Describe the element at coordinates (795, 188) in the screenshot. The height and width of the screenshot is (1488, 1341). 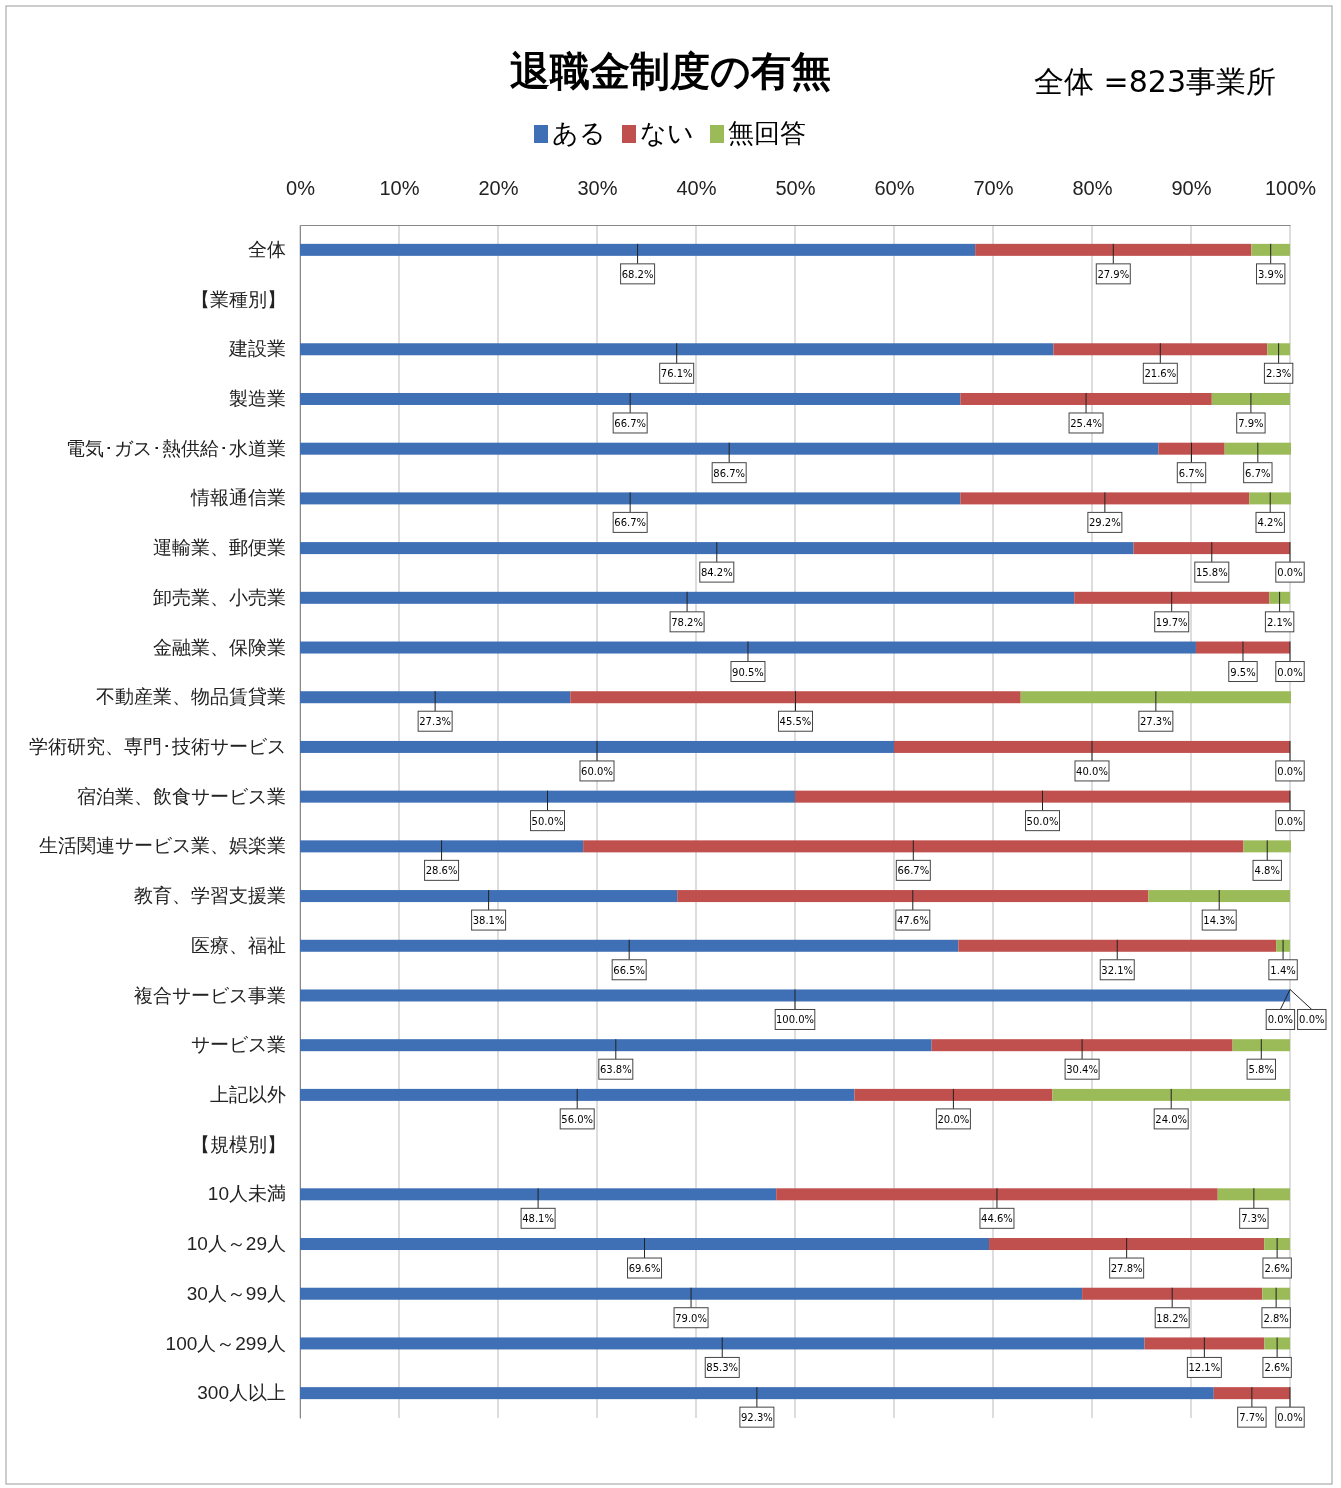
I see `x-tick-label: 50%` at that location.